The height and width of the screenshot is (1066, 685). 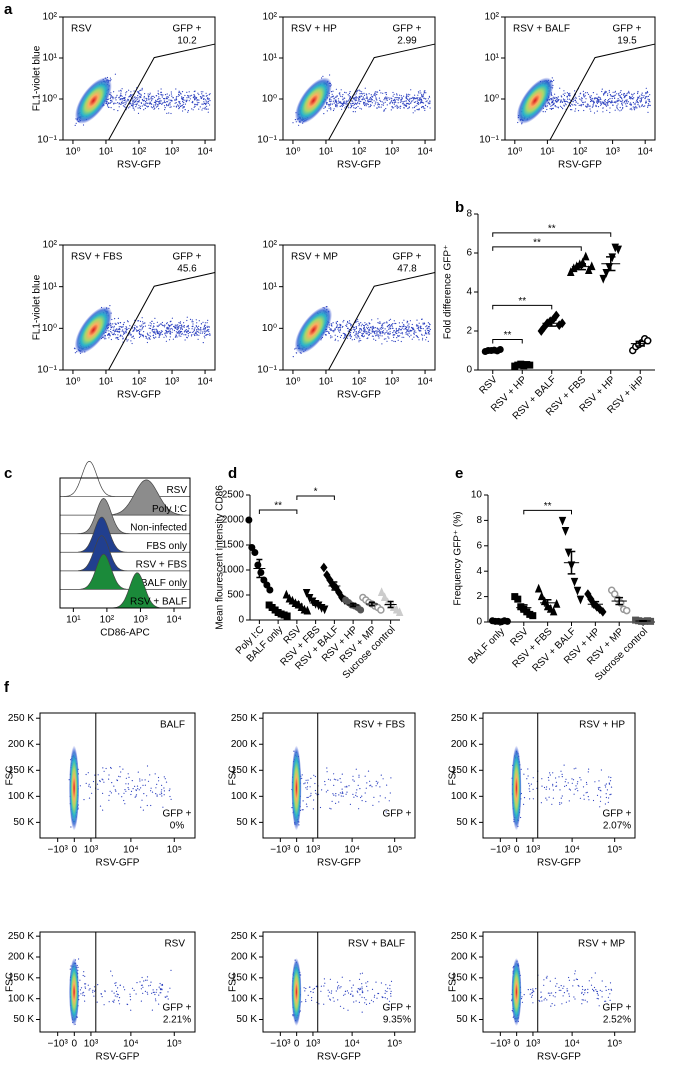 What do you see at coordinates (139, 165) in the screenshot?
I see `x-axis-label: RSV-GFP` at bounding box center [139, 165].